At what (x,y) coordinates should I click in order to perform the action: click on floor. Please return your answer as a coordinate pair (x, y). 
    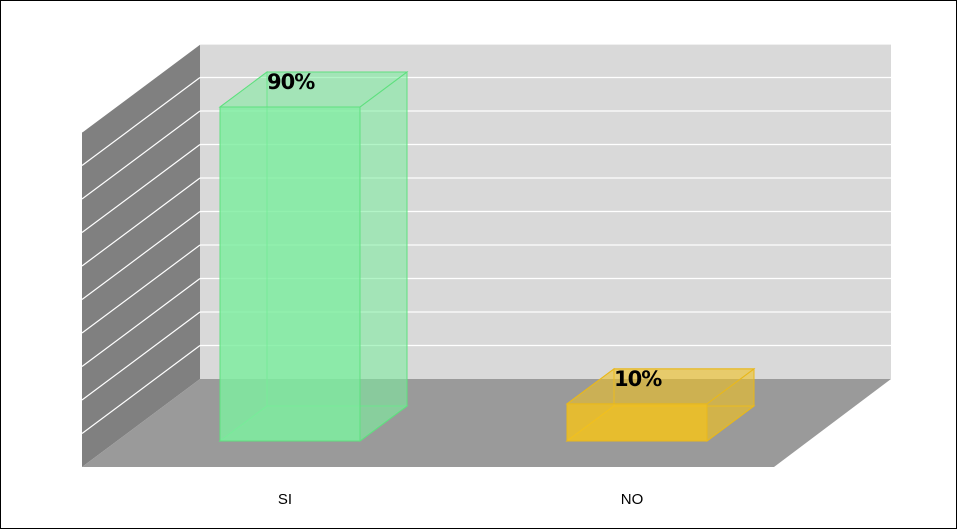
    Looking at the image, I should click on (486, 423).